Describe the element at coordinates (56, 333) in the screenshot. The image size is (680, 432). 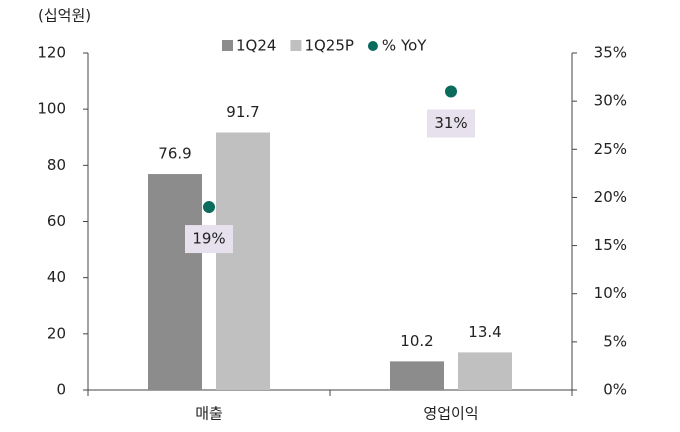
I see `y-tick-label: 20` at that location.